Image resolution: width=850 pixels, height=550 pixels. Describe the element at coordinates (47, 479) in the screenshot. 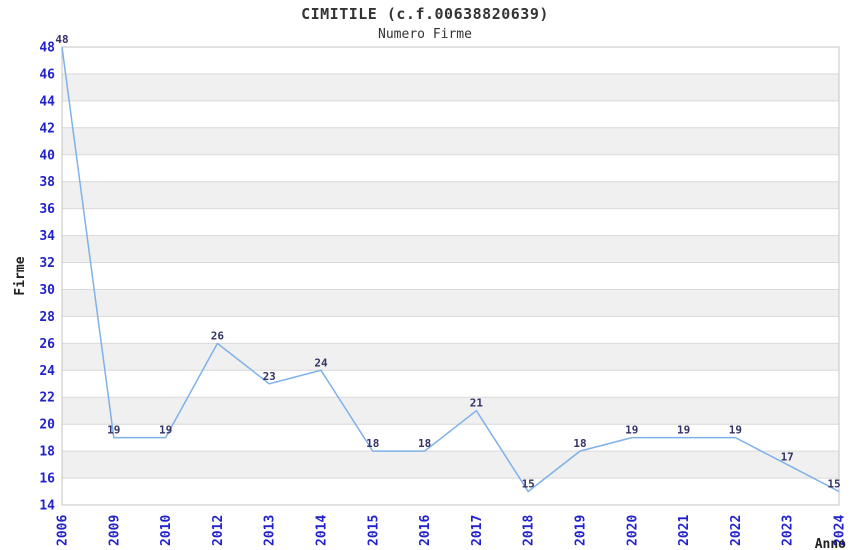

I see `y-tick-label: 16` at that location.